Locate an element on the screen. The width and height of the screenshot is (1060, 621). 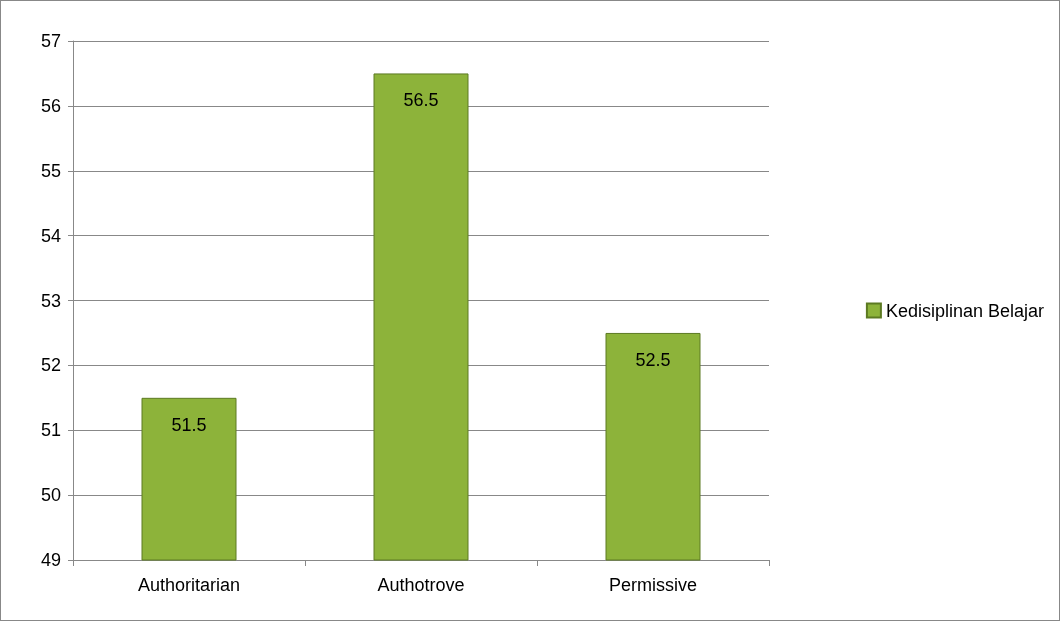
y-tick-label: 53 is located at coordinates (50, 300).